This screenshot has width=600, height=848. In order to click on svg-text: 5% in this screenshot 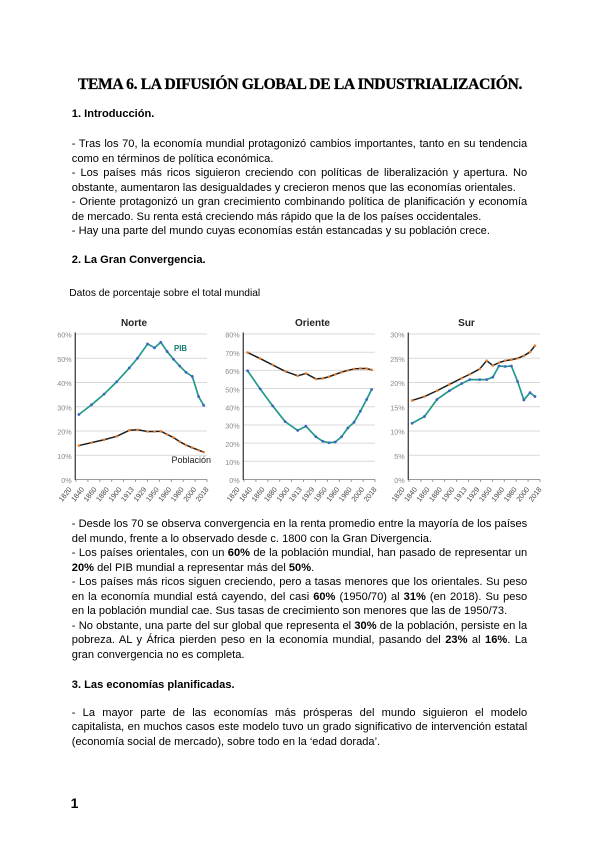, I will do `click(399, 456)`.